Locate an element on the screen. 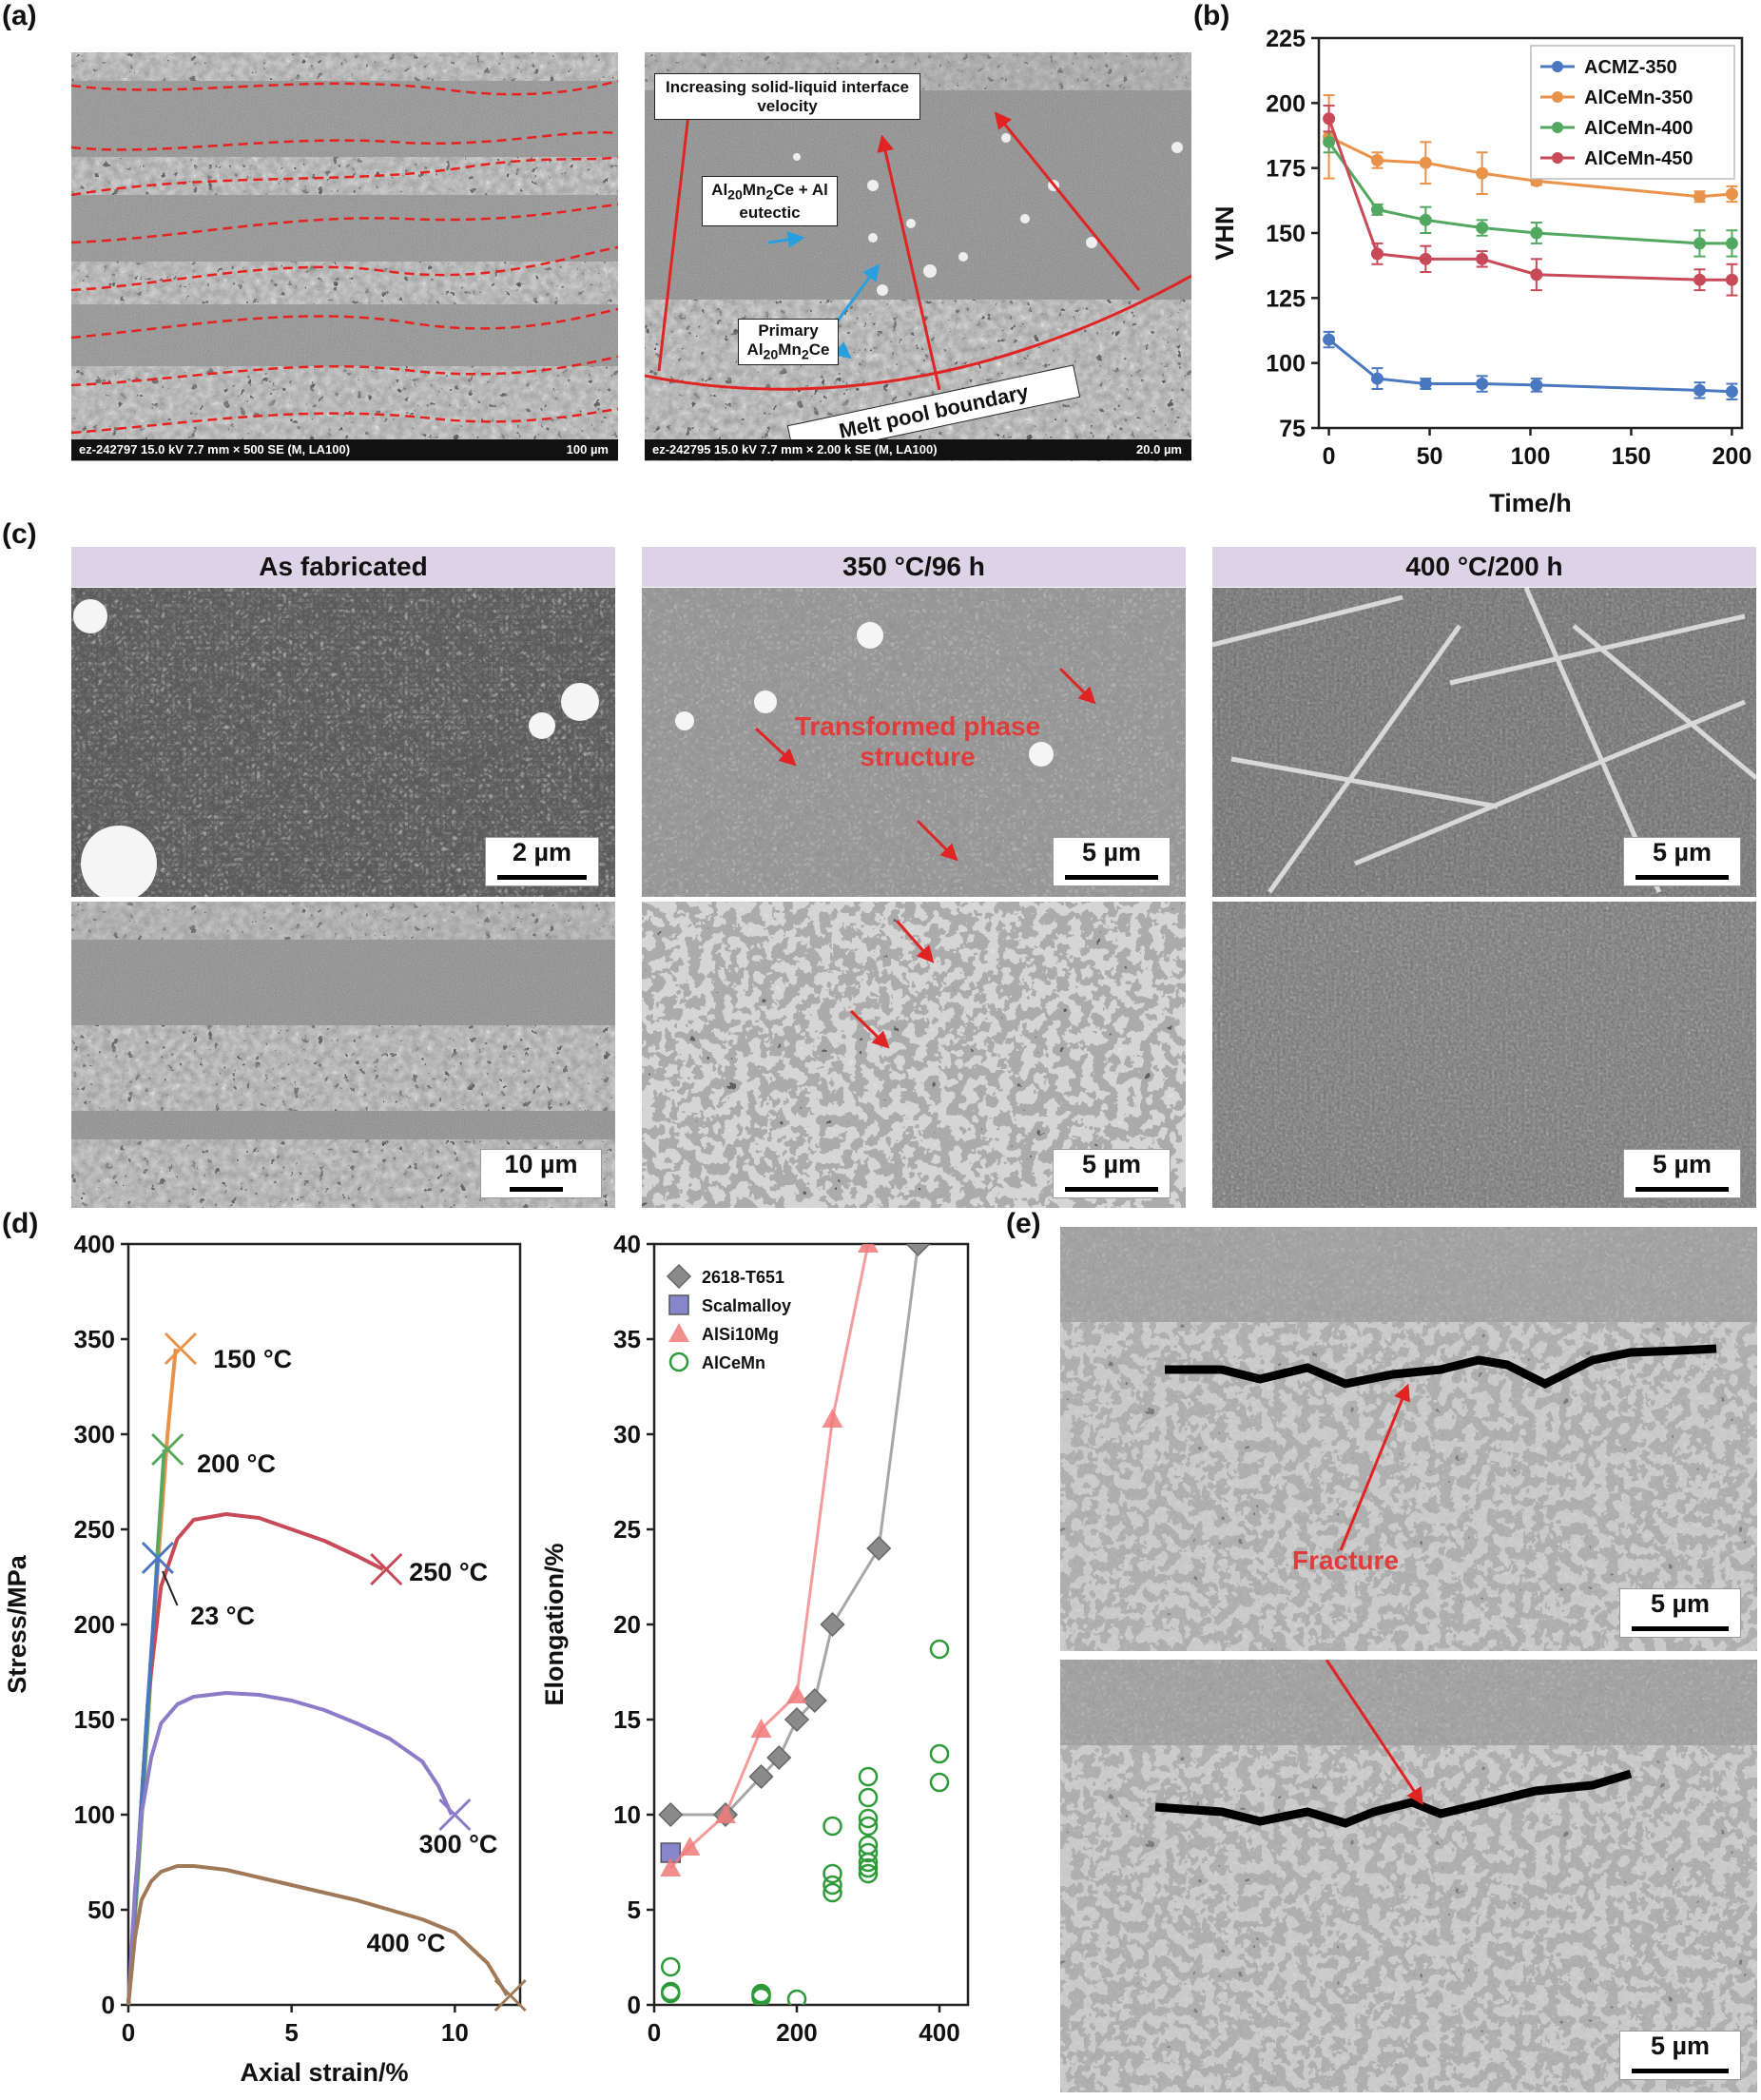  curve-150 °C is located at coordinates (161, 1669).